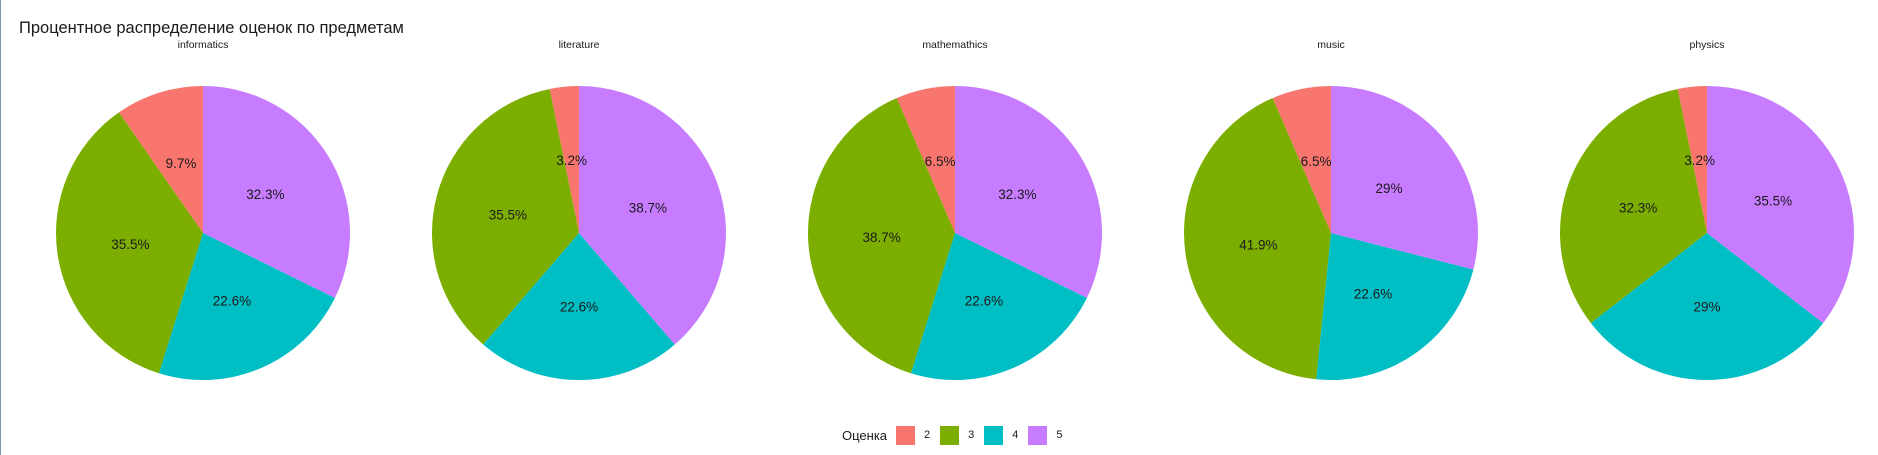  Describe the element at coordinates (0, 227) in the screenshot. I see `window-edge` at that location.